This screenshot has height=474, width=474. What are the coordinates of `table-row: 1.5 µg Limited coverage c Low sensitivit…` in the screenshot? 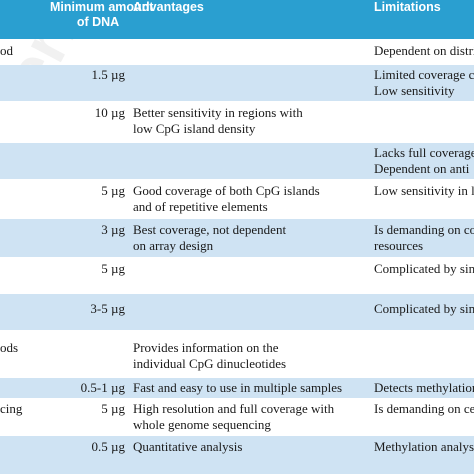 It's located at (237, 83).